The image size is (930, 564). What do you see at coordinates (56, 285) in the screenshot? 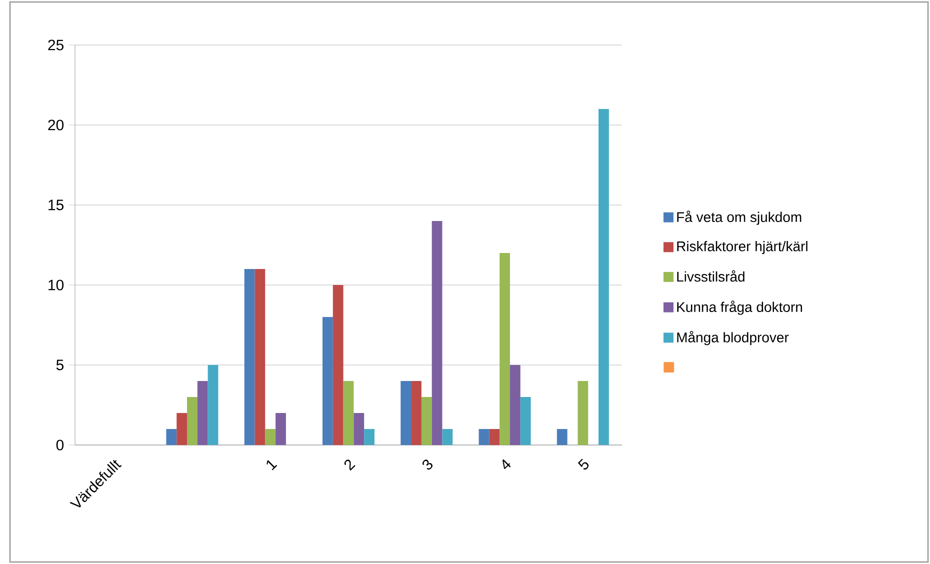
I see `y-tick-label: 10` at bounding box center [56, 285].